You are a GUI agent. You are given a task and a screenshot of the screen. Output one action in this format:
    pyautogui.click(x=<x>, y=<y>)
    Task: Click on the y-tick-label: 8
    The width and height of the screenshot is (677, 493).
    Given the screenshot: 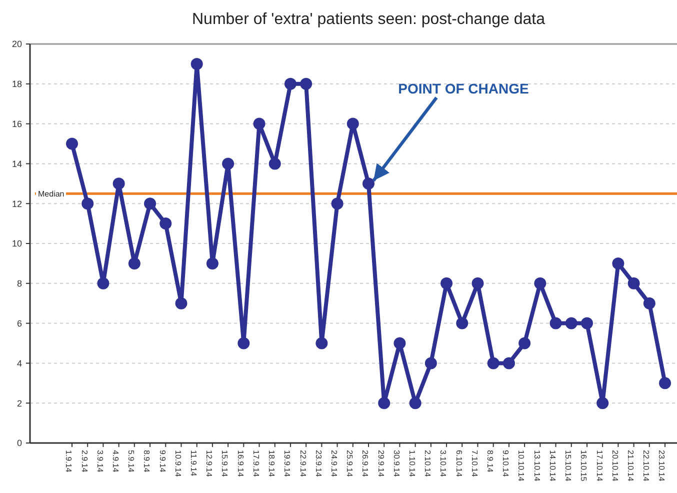 What is the action you would take?
    pyautogui.click(x=19, y=283)
    